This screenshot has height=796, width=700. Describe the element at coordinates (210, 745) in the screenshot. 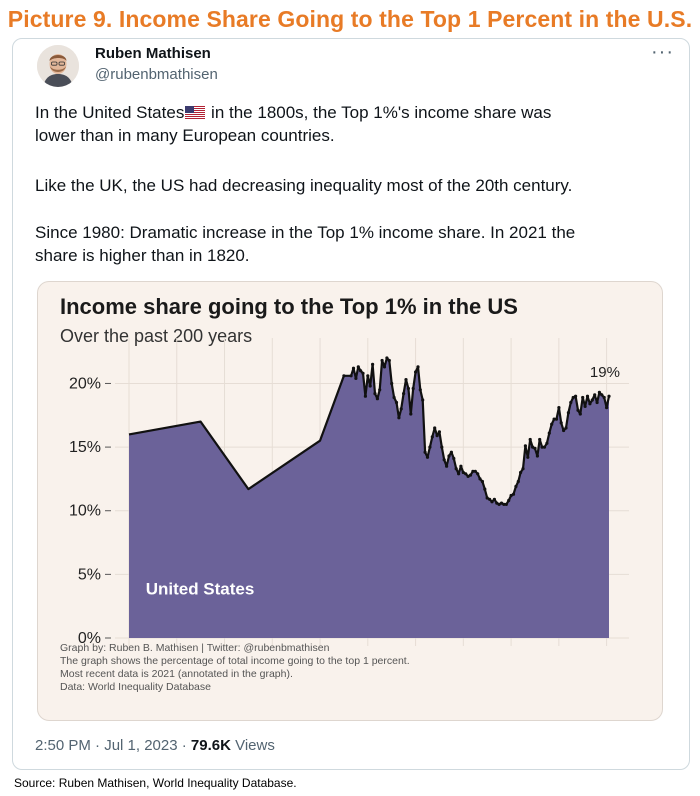

I see `views-count: 79.6K` at that location.